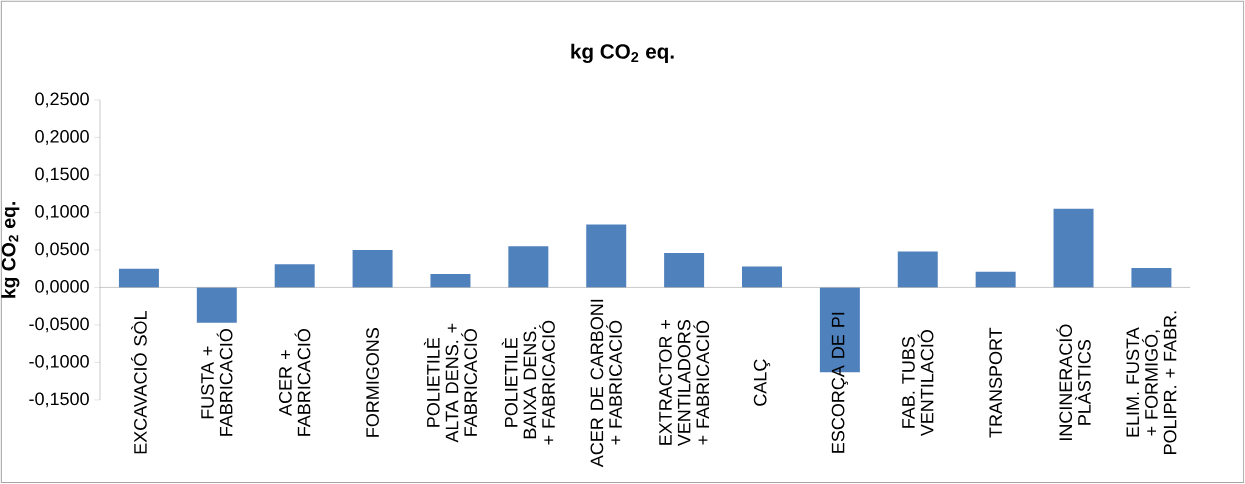  What do you see at coordinates (528, 382) in the screenshot?
I see `x-tick-label: POLIETILÈ BAIXA DENS. + FABRICACIÓ` at bounding box center [528, 382].